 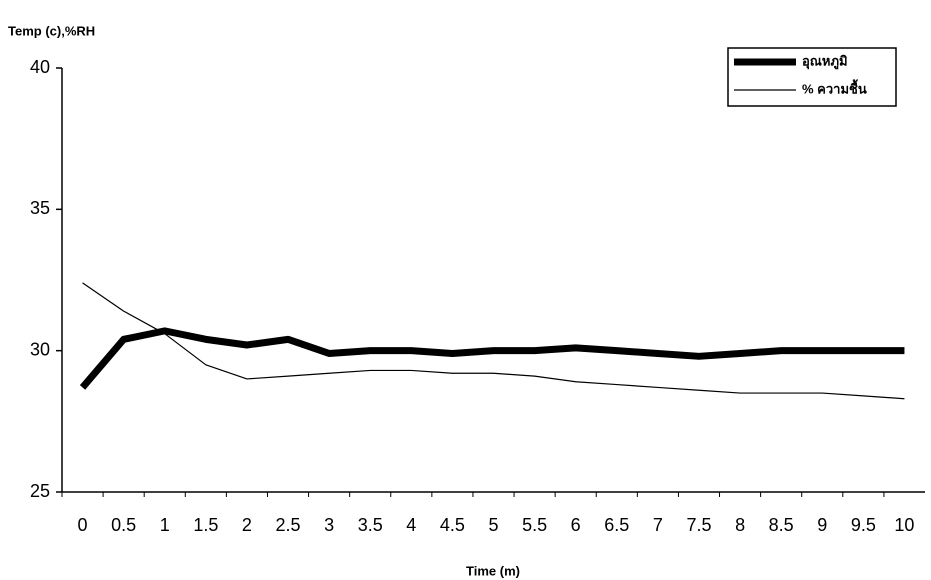 What do you see at coordinates (781, 525) in the screenshot?
I see `x-tick-label: 8.5` at bounding box center [781, 525].